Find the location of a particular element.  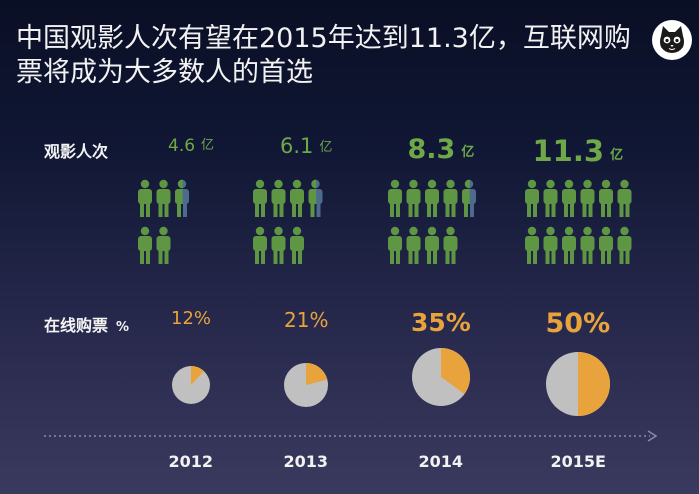

year-label: 2012 is located at coordinates (191, 461).